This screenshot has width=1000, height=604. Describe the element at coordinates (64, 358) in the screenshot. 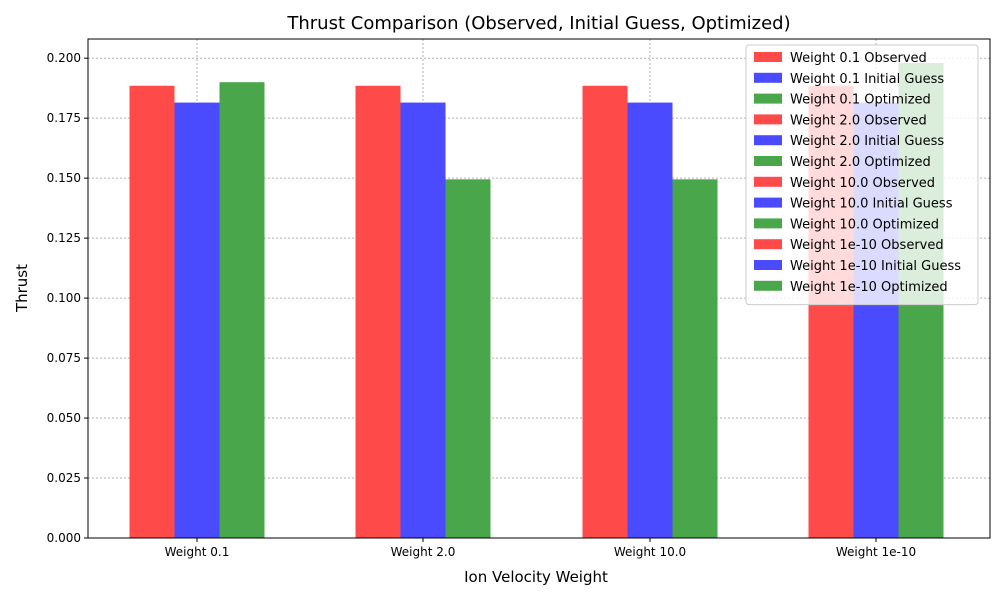

I see `y-tick-label: 0.075` at that location.